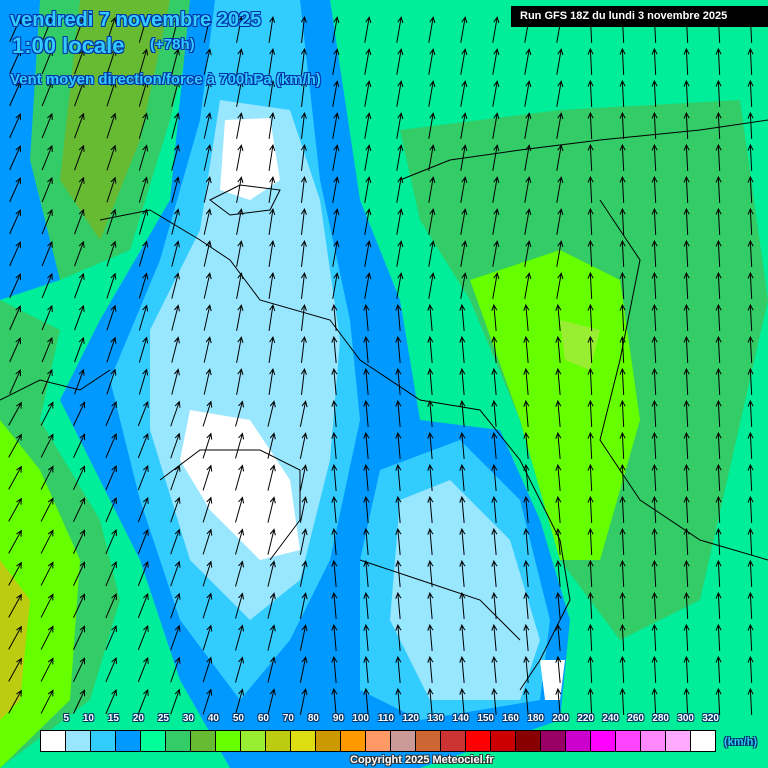 The height and width of the screenshot is (768, 768). I want to click on legend-label: 60, so click(263, 718).